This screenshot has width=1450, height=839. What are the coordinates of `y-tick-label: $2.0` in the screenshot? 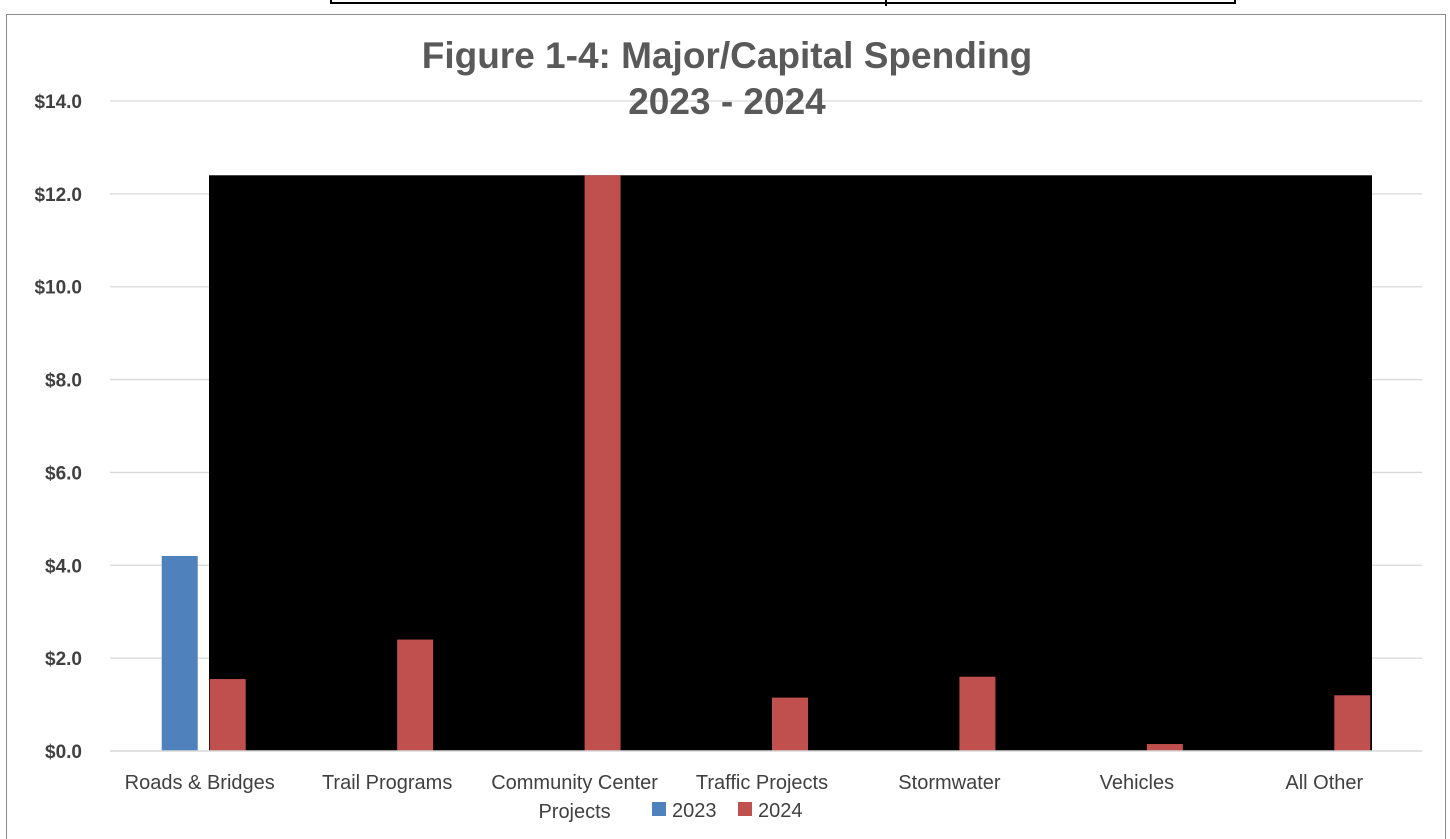 It's located at (63, 659).